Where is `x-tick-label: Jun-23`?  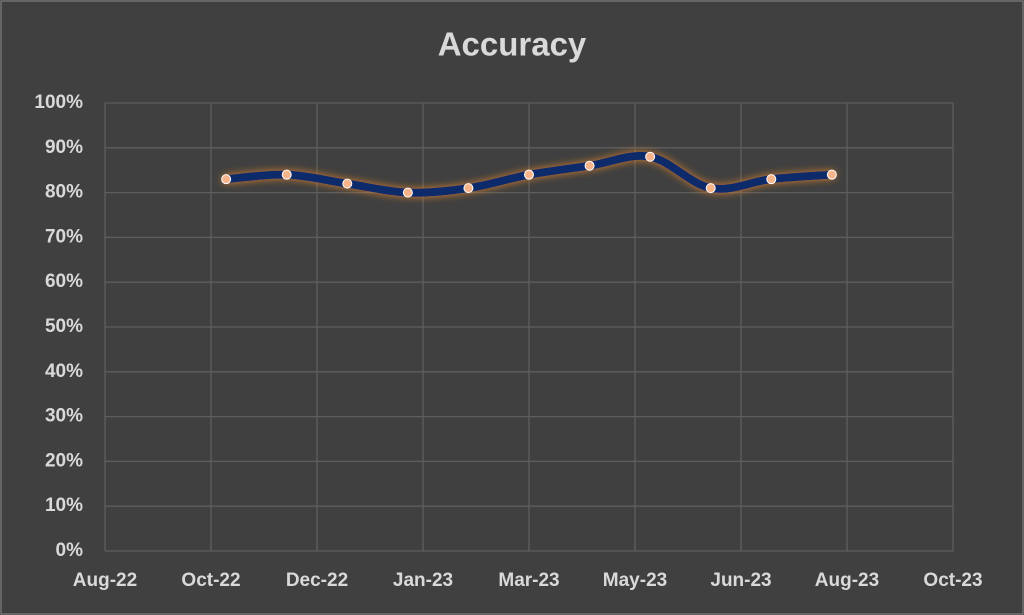 x-tick-label: Jun-23 is located at coordinates (740, 580).